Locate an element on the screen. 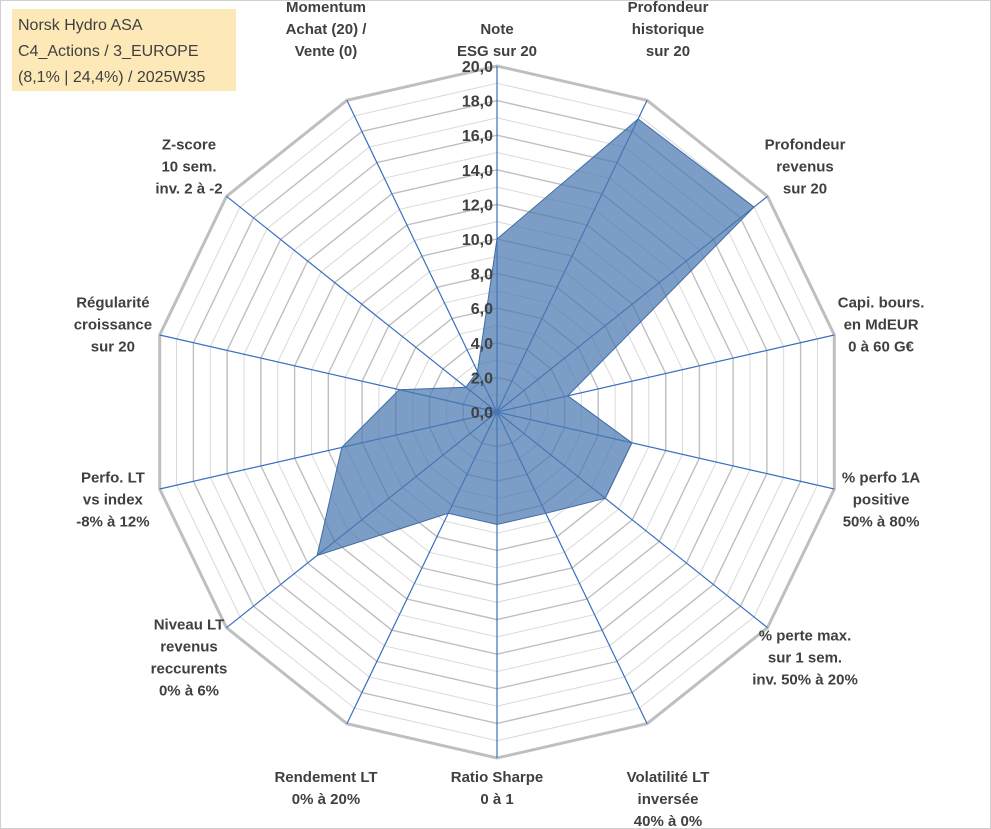  category-label: Régularité croissance sur 20 is located at coordinates (113, 324).